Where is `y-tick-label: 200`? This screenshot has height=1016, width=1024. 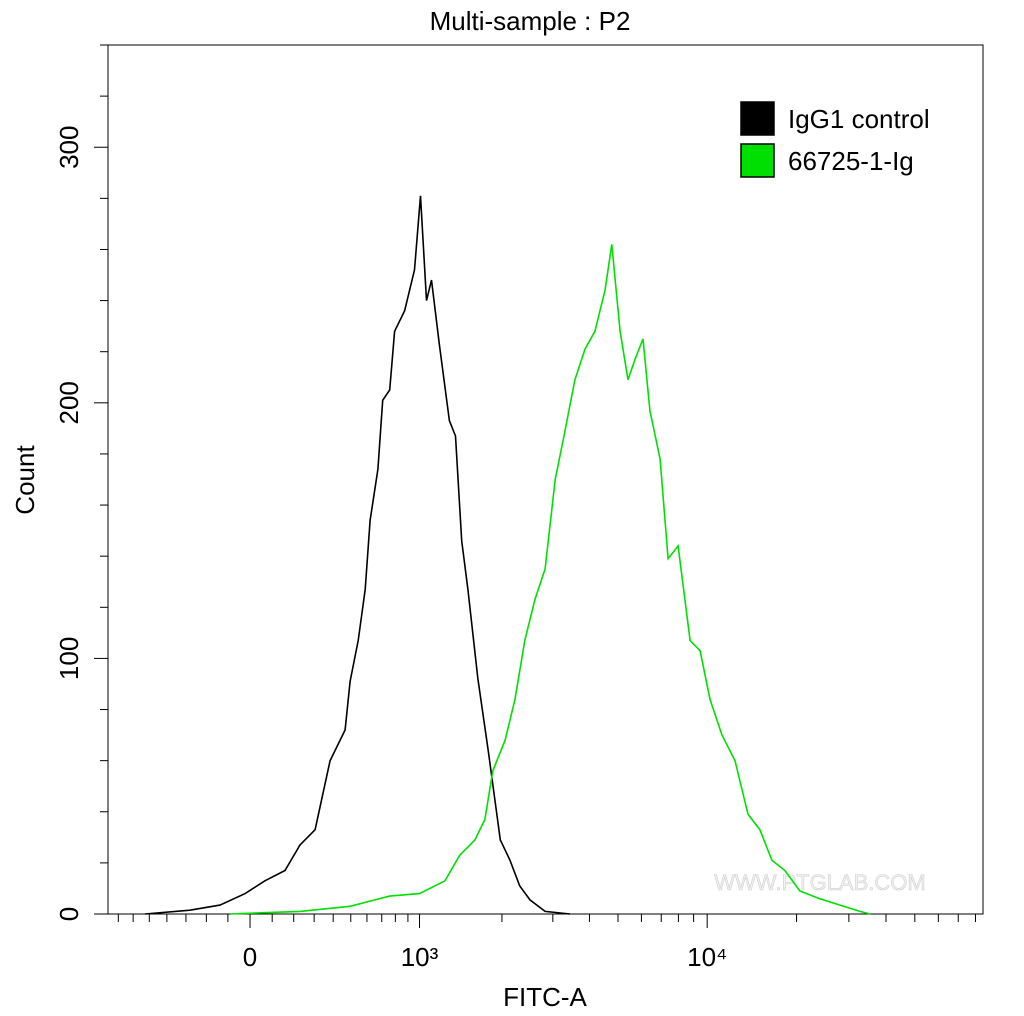 y-tick-label: 200 is located at coordinates (69, 402).